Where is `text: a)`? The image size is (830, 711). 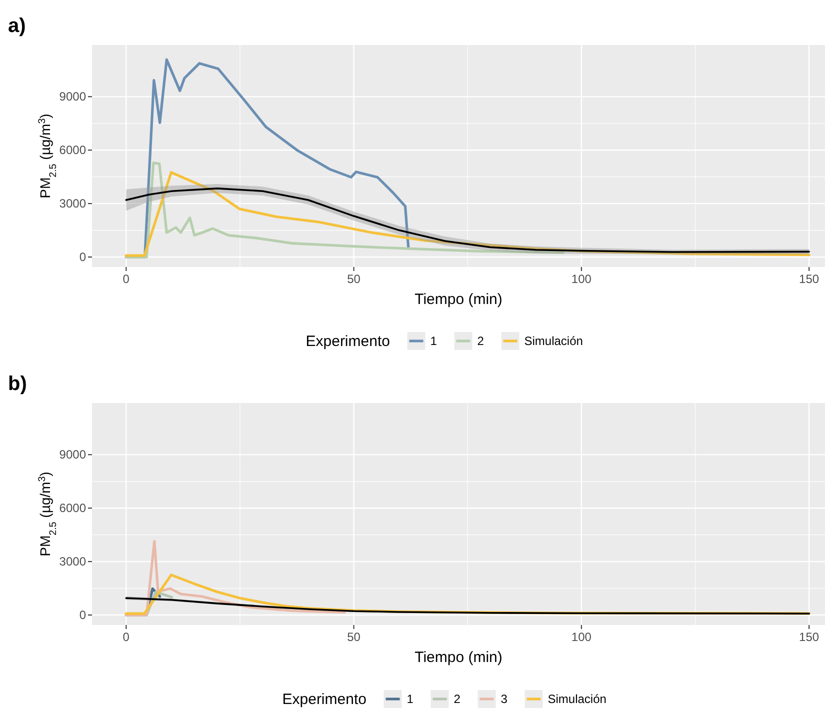
text: a) is located at coordinates (17, 26).